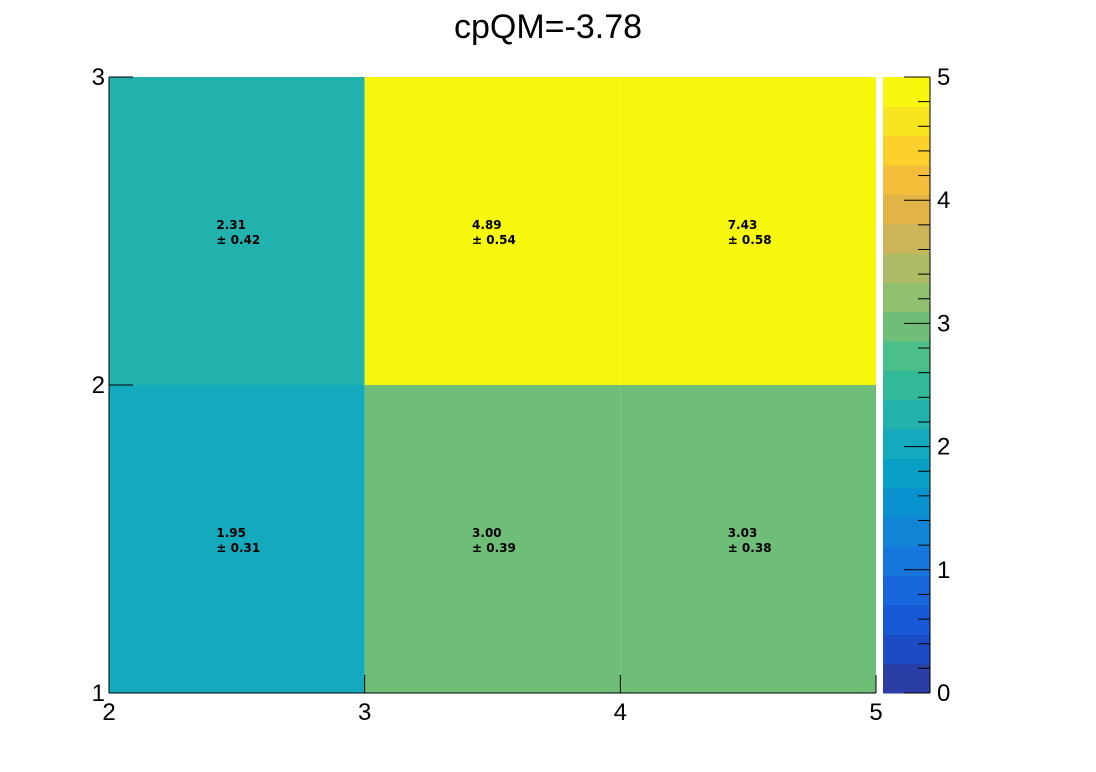 This screenshot has height=772, width=1096. I want to click on cell-value-label: 7.43, so click(743, 225).